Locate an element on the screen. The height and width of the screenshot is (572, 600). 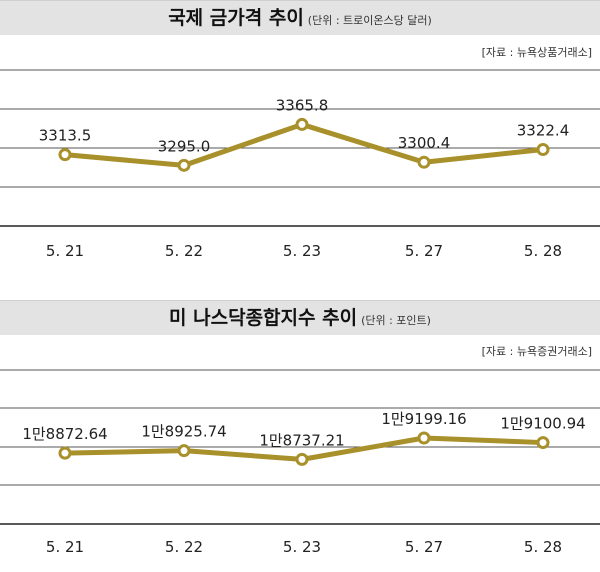
gold-title-bar: 국제 금가격 추이 (단위 : 트로이온스당 달러) is located at coordinates (300, 17).